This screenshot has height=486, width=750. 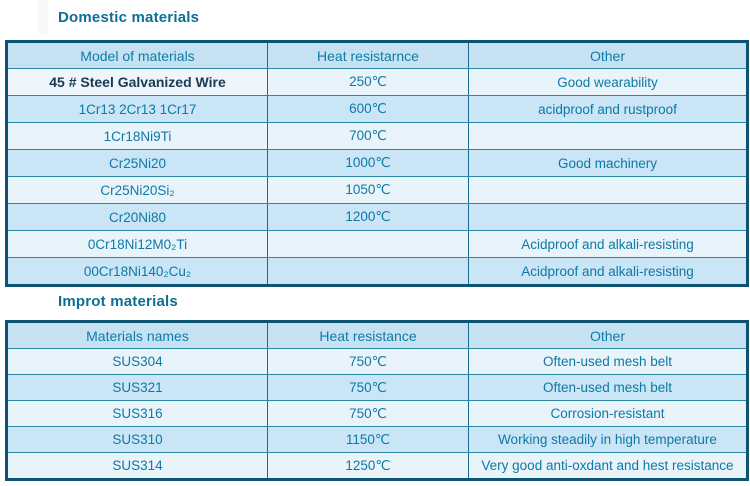 What do you see at coordinates (137, 387) in the screenshot?
I see `model-cell: SUS321` at bounding box center [137, 387].